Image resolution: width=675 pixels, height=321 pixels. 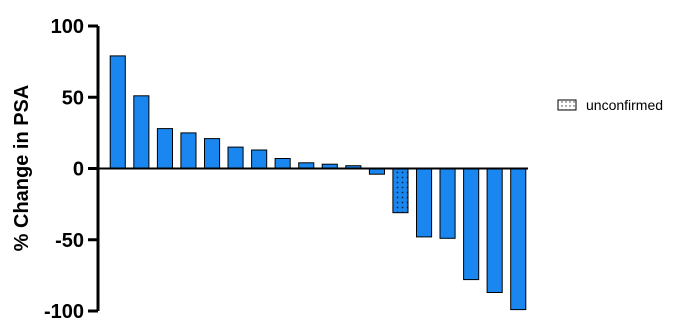 I want to click on y-tick-label: 0, so click(x=78, y=170).